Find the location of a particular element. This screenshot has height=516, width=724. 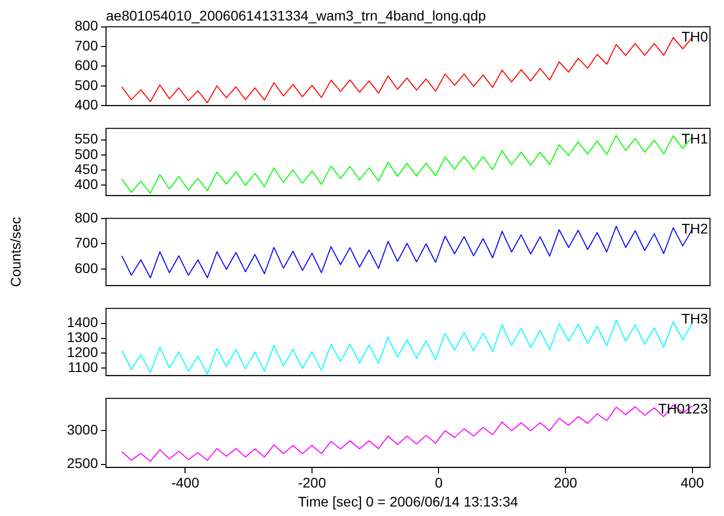

y-tick-label: 450 is located at coordinates (86, 168).